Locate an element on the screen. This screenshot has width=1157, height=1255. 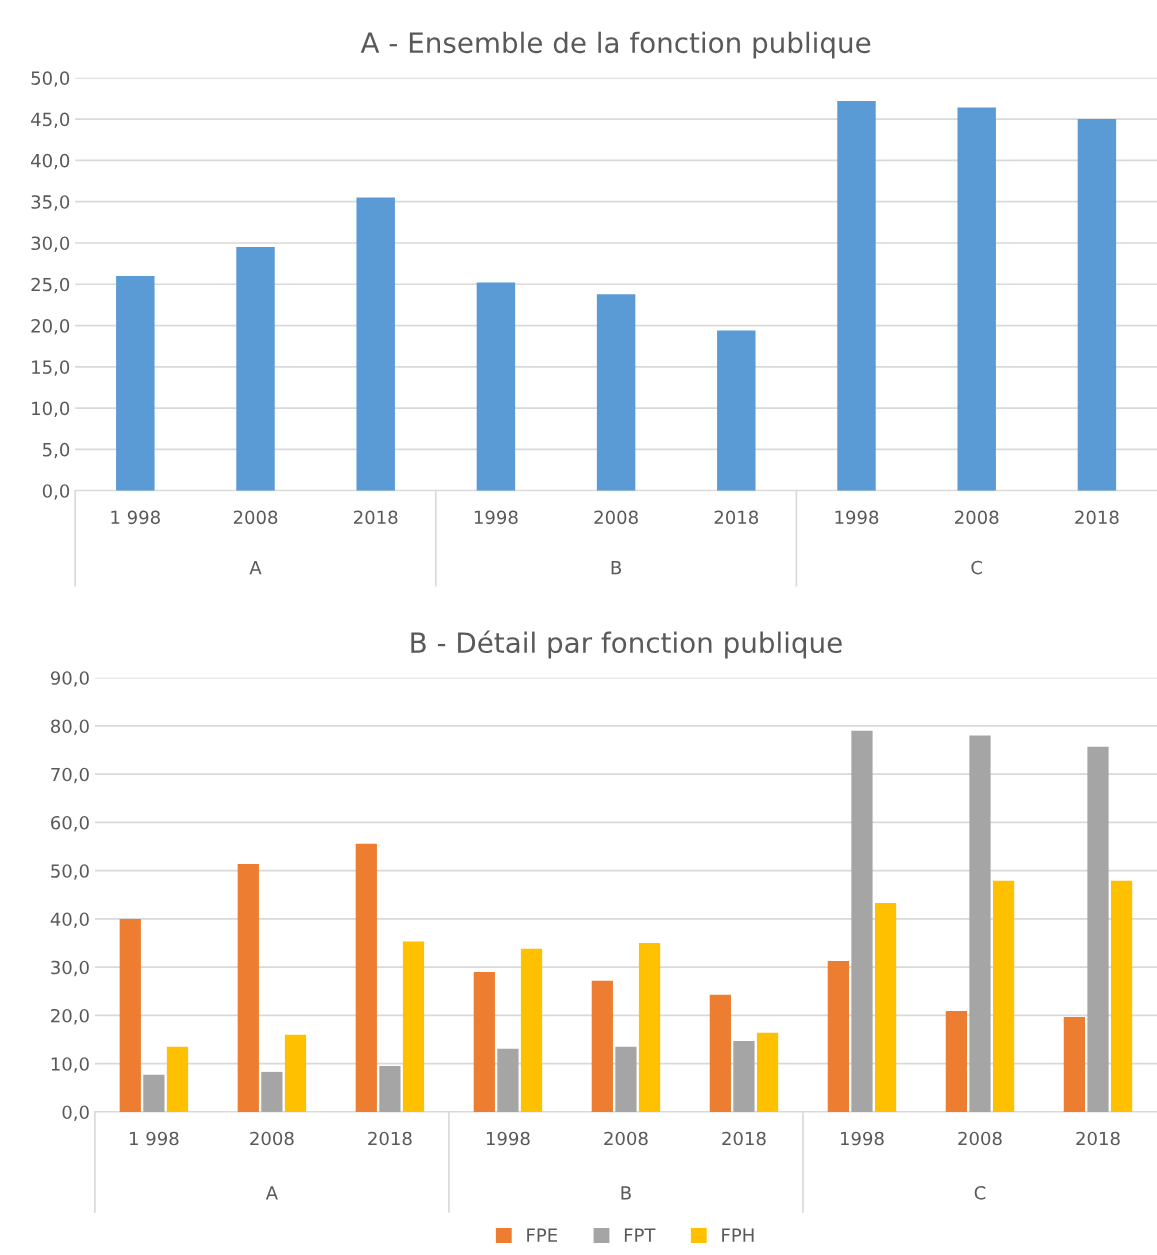
legend-label: FPE is located at coordinates (542, 1235).